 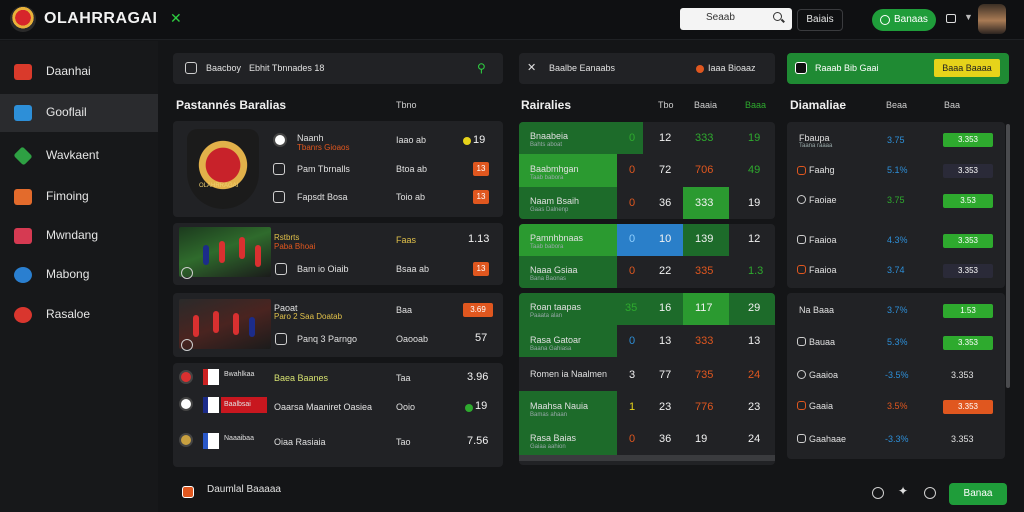 What do you see at coordinates (647, 138) in the screenshot?
I see `table-row: Bnaabeia Bahts aboat 0 12 333 19` at bounding box center [647, 138].